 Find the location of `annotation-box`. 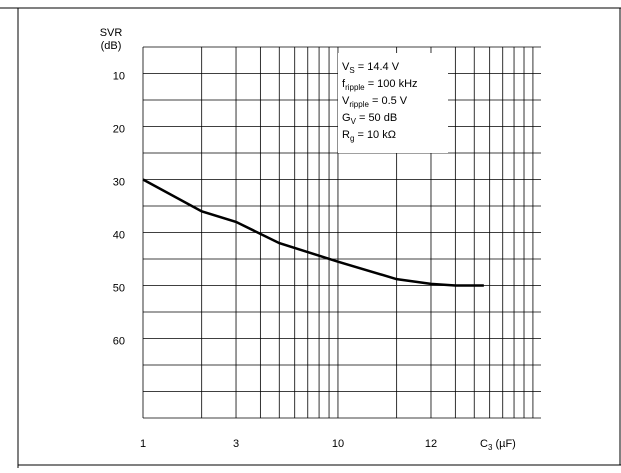

annotation-box is located at coordinates (393, 103).